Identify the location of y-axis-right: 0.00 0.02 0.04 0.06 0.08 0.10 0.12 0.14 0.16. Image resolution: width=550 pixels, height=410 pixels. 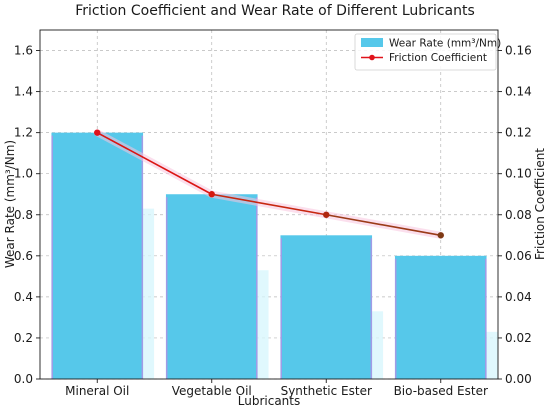
(515, 215).